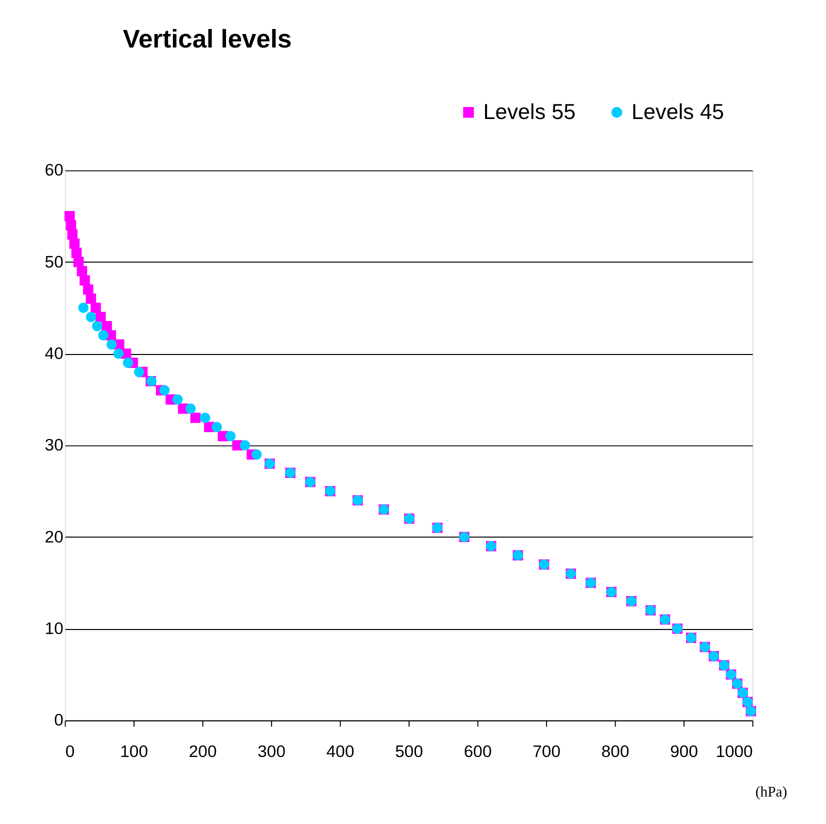 Image resolution: width=826 pixels, height=824 pixels. What do you see at coordinates (409, 752) in the screenshot?
I see `x-tick-label: 500` at bounding box center [409, 752].